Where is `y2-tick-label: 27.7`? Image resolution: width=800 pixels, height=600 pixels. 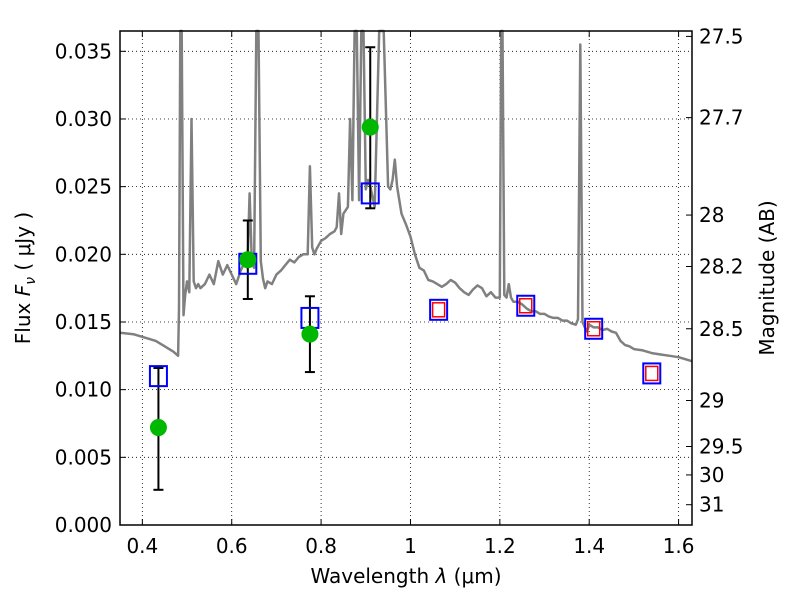 y2-tick-label: 27.7 is located at coordinates (721, 118).